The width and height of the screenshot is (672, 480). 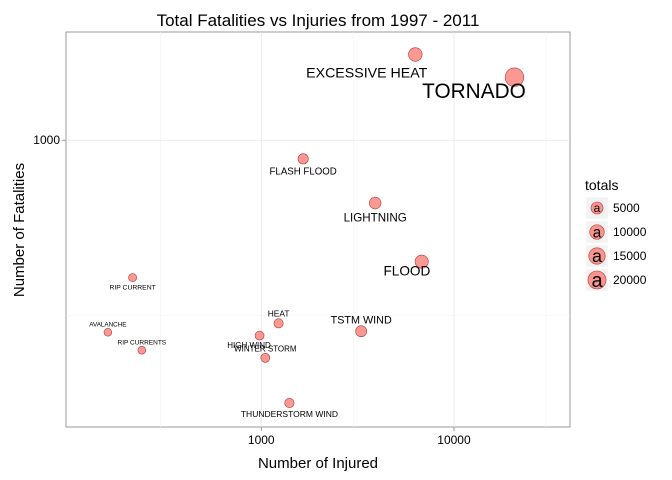 I want to click on point-tornado, so click(x=514, y=77).